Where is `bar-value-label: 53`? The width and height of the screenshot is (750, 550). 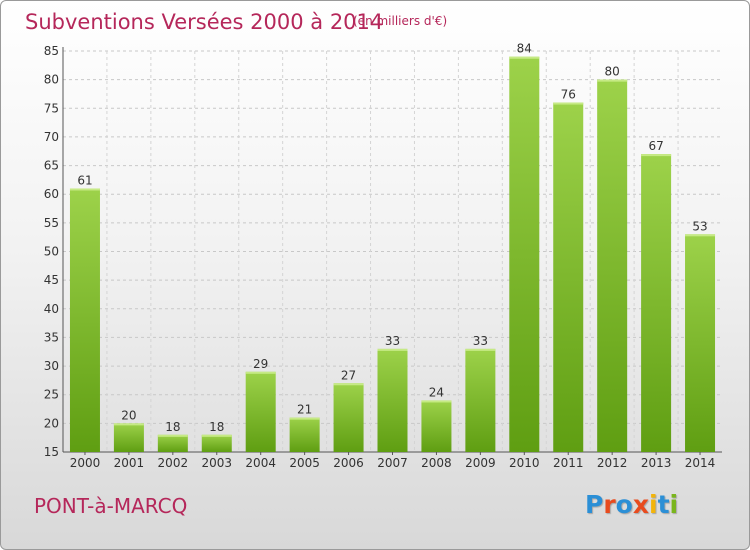 bar-value-label: 53 is located at coordinates (699, 226).